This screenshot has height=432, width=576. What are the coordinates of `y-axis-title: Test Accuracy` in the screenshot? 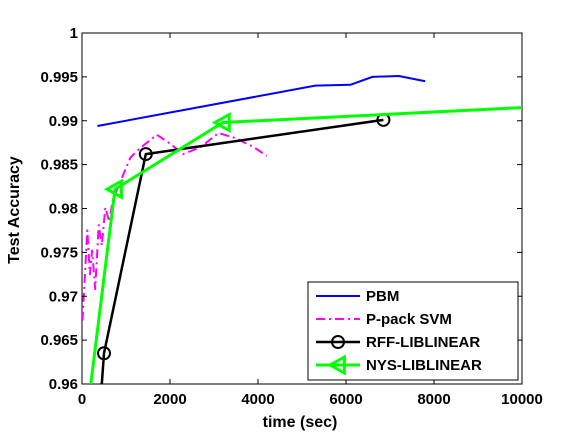 It's located at (14, 210).